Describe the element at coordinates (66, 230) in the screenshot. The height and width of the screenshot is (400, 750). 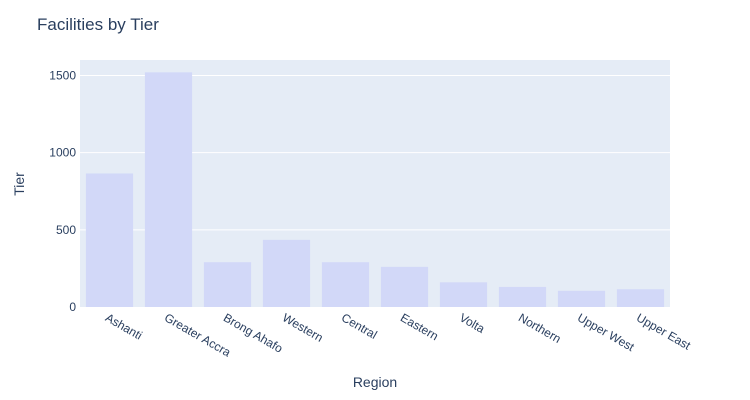
I see `y-tick-label: 500` at that location.